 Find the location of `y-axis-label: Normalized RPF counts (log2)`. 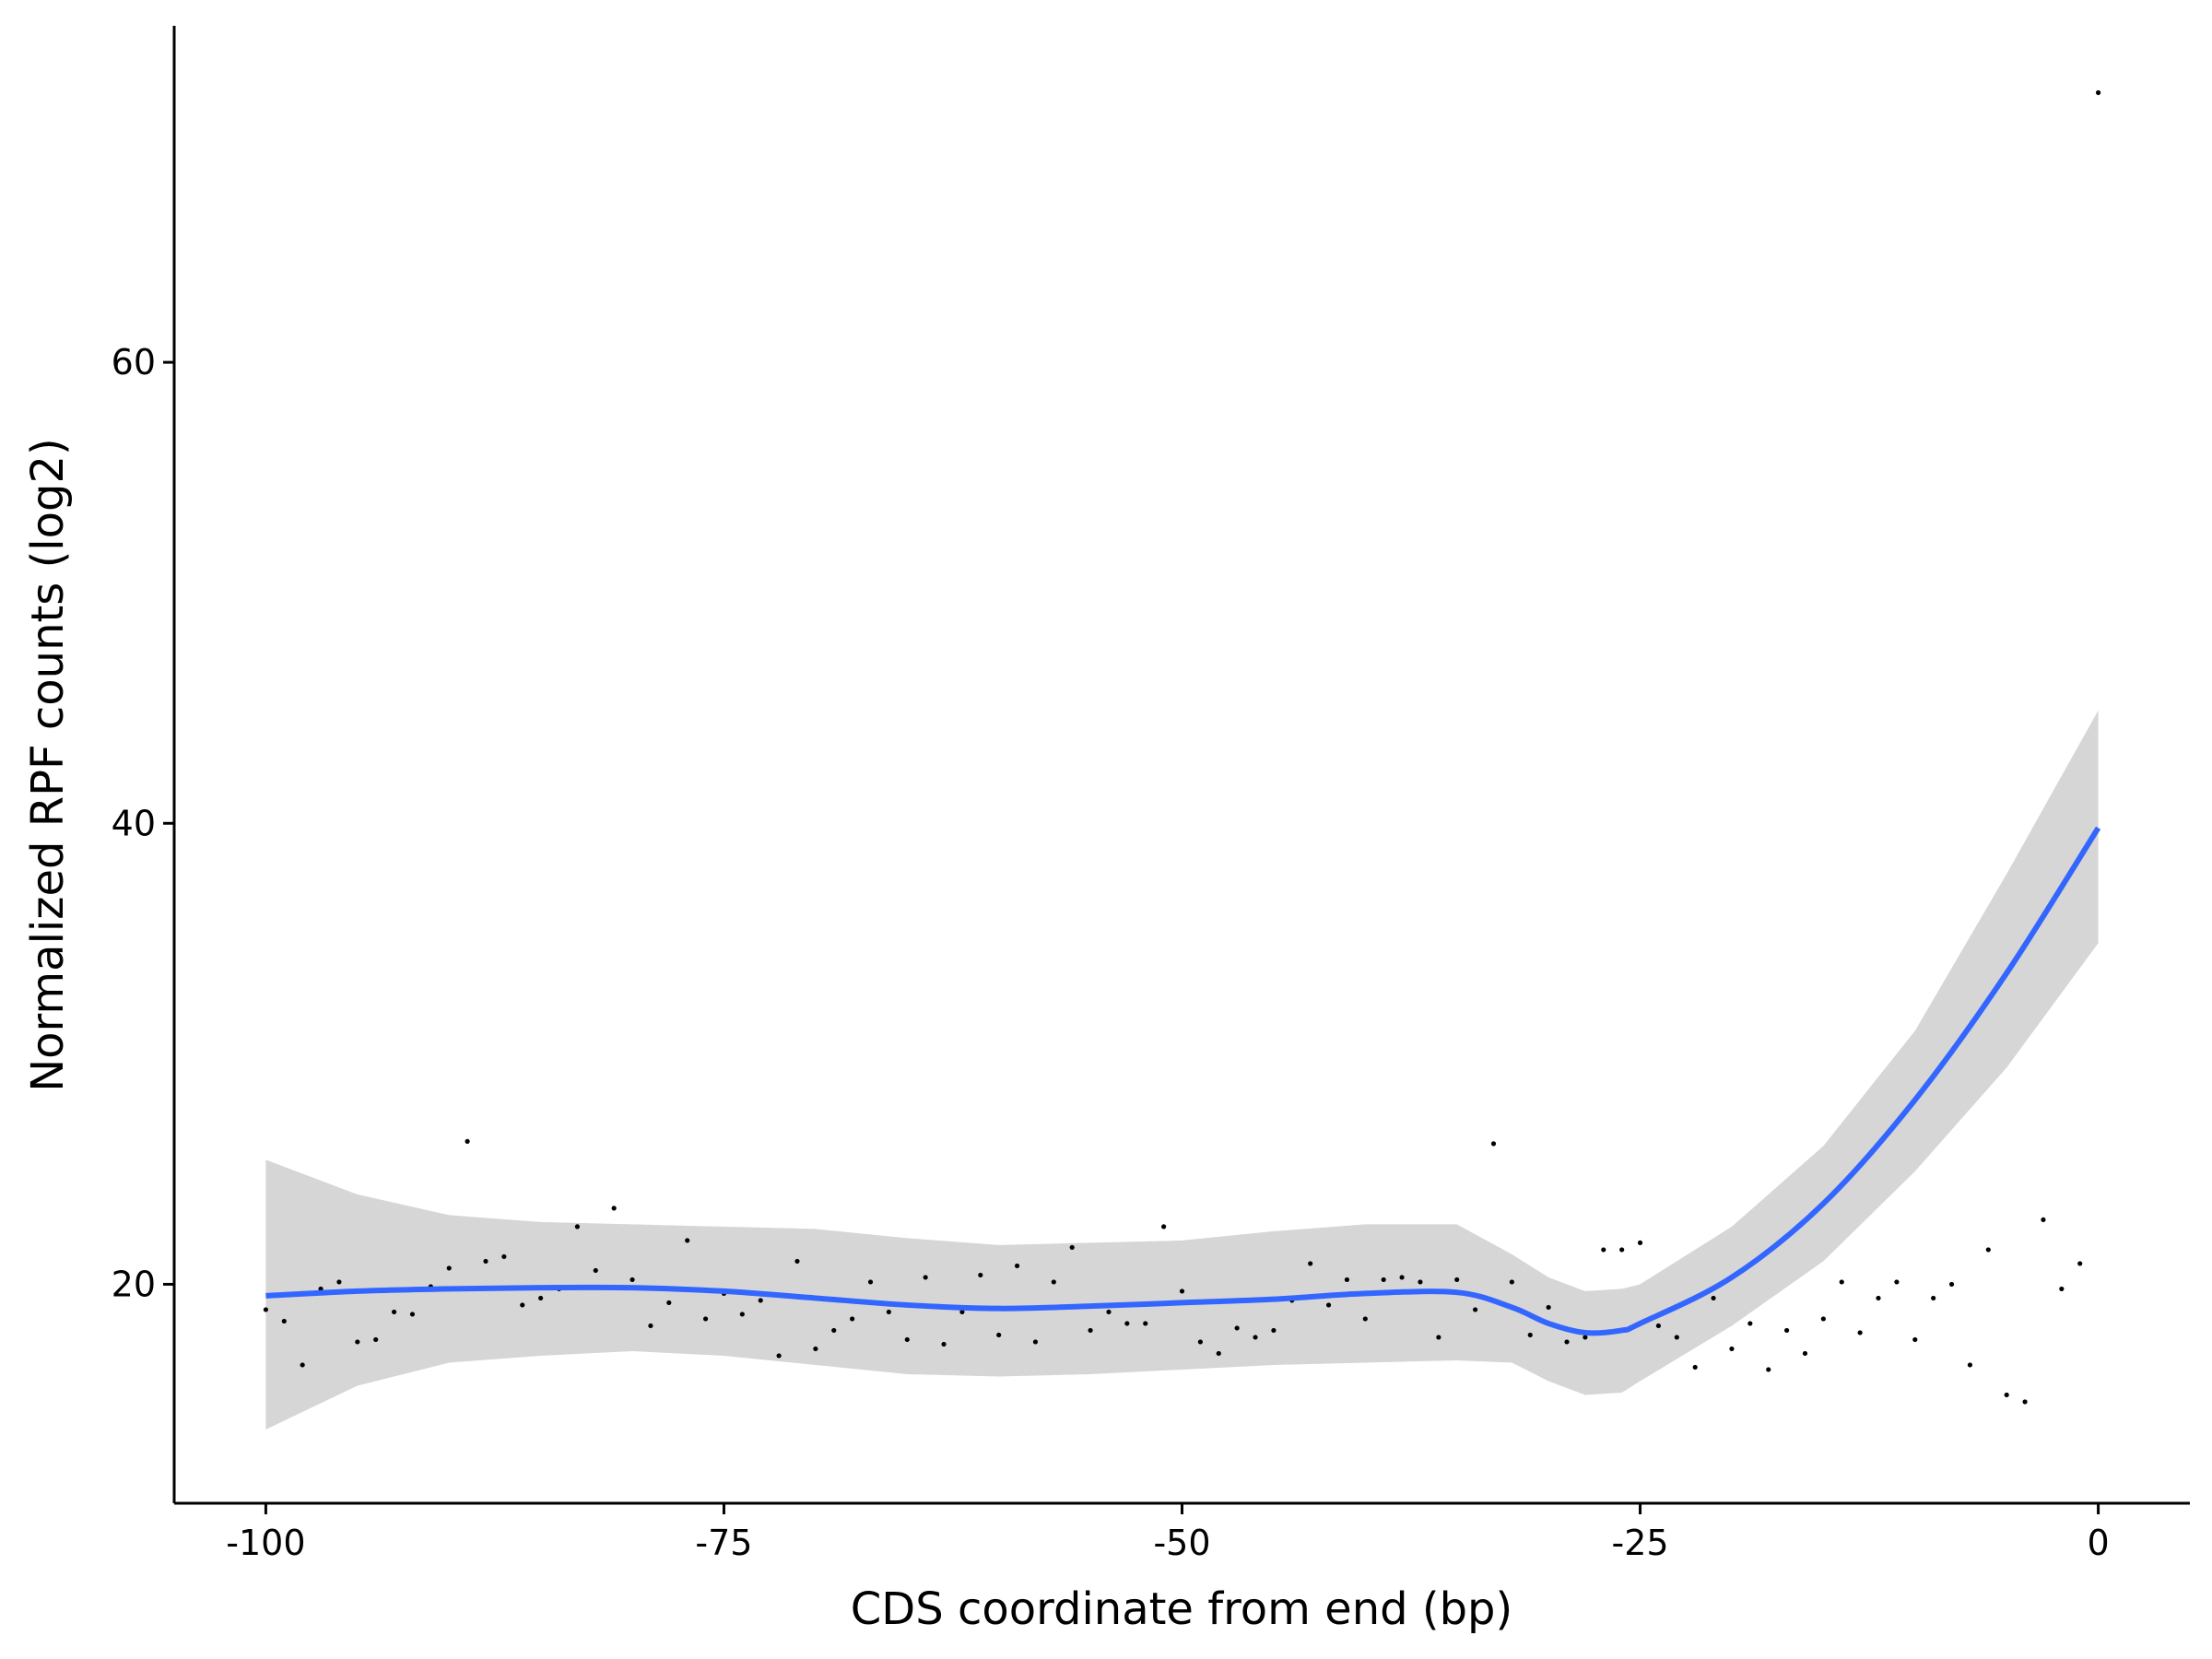

y-axis-label: Normalized RPF counts (log2) is located at coordinates (48, 764).